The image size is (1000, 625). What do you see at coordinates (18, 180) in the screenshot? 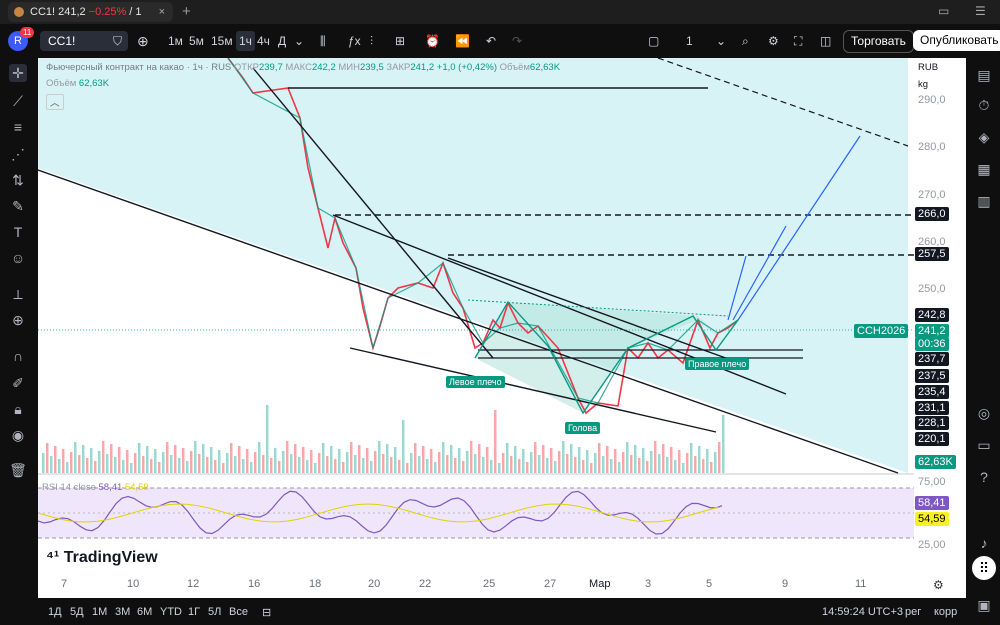
I see `projection-icon: ⇅` at bounding box center [18, 180].